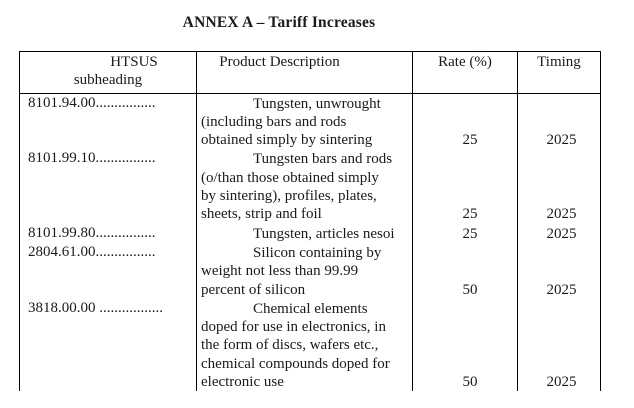 Image resolution: width=634 pixels, height=408 pixels. What do you see at coordinates (304, 233) in the screenshot?
I see `product-description-cell: Tungsten, articles nesoi` at bounding box center [304, 233].